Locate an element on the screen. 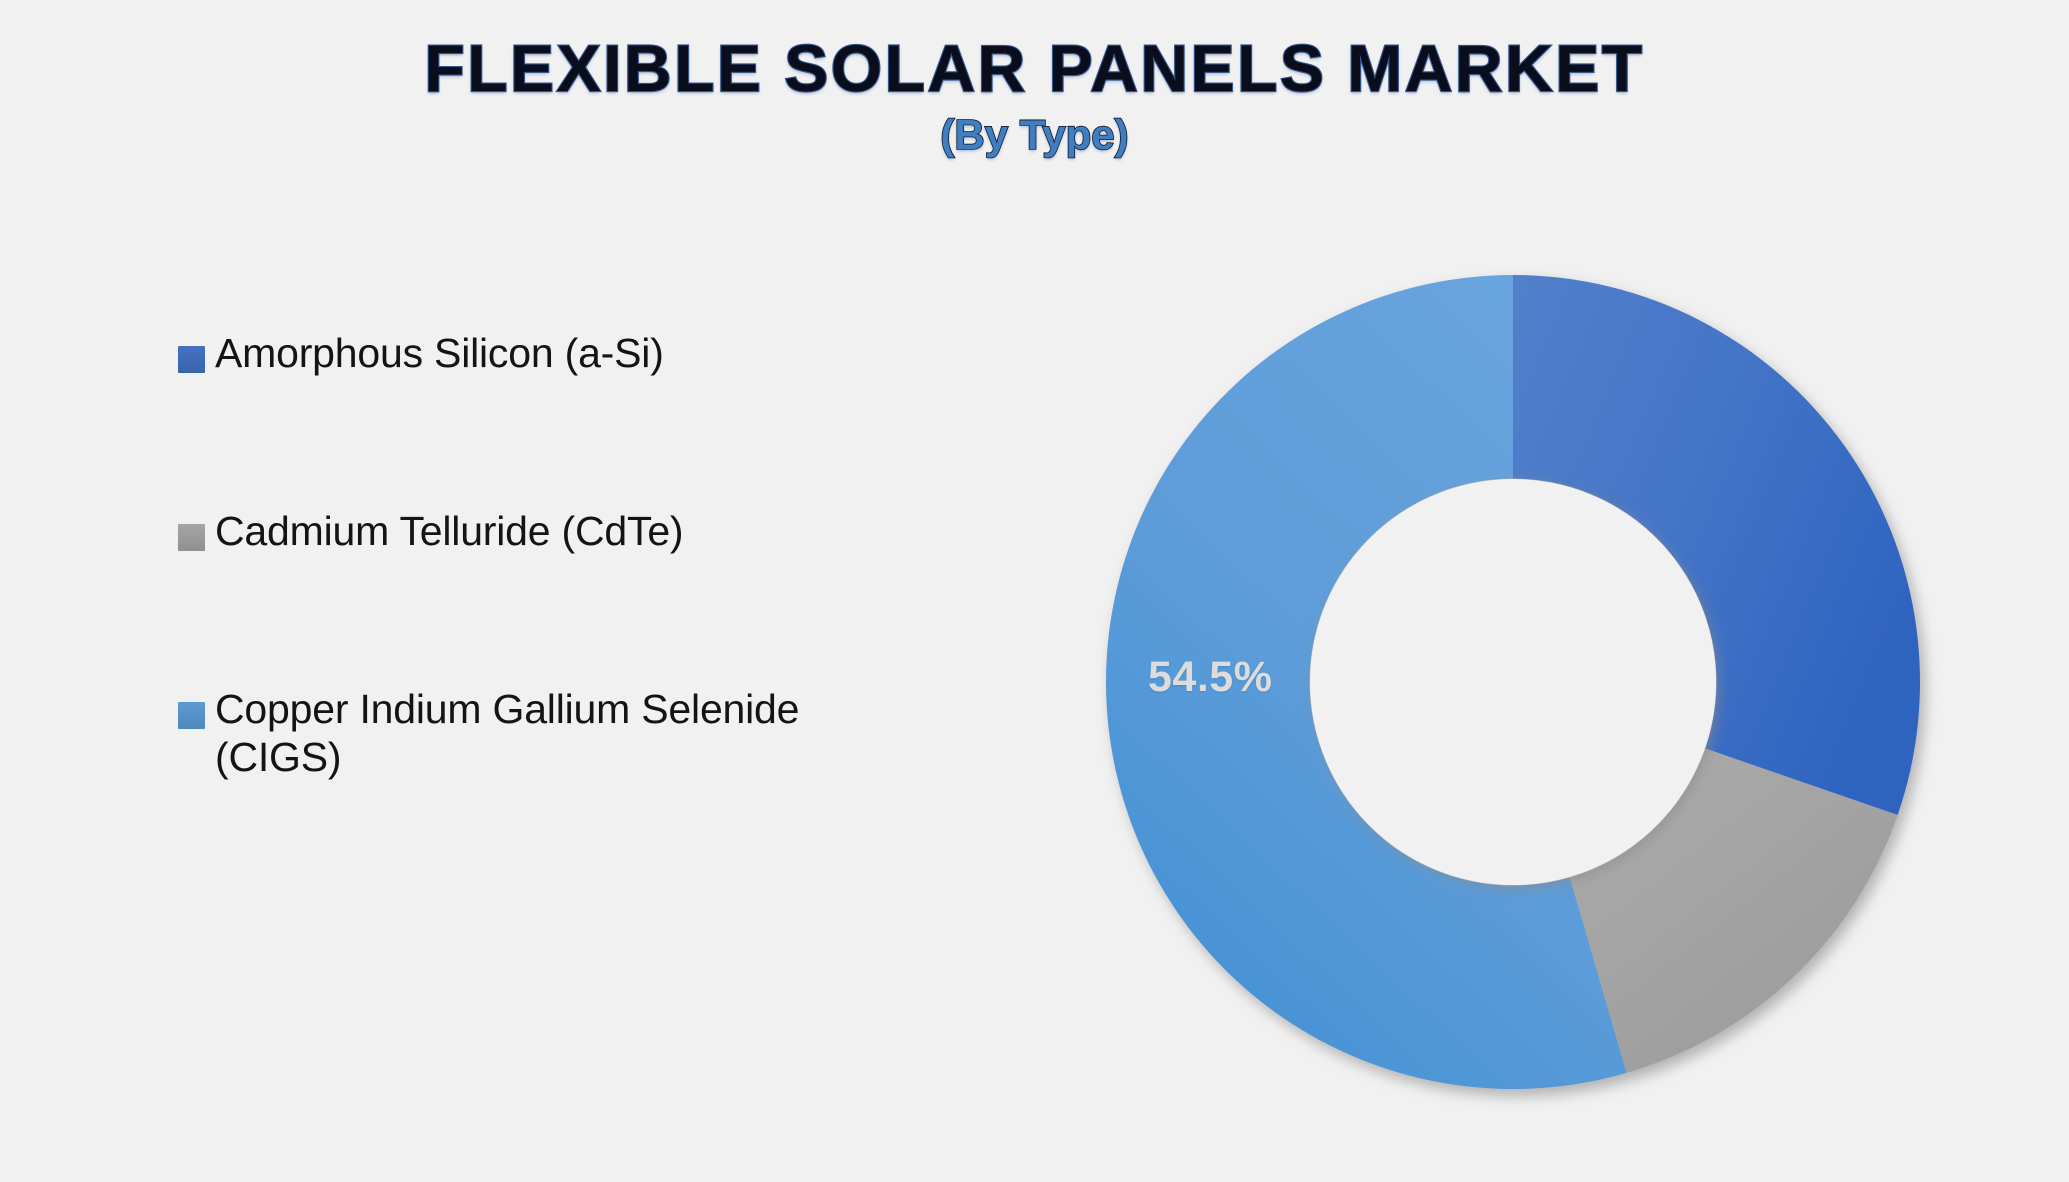 This screenshot has width=2069, height=1182. page-title: FLEXIBLE SOLAR PANELS MARKET is located at coordinates (1034, 68).